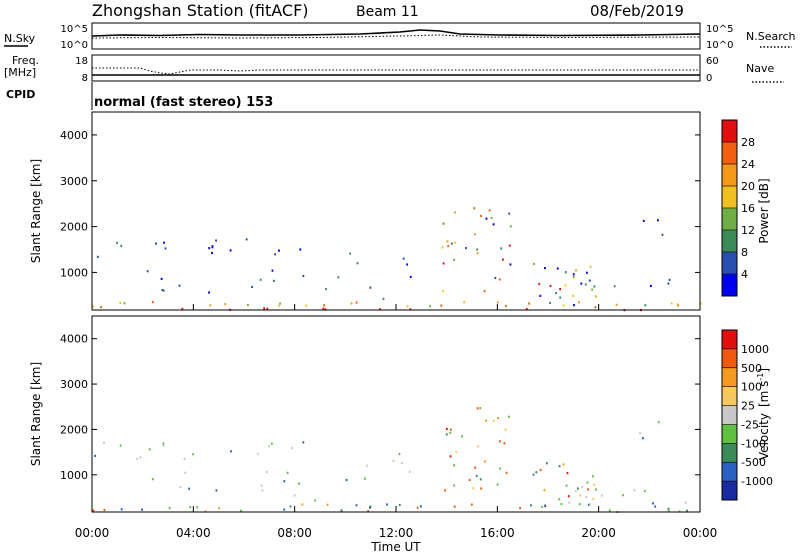  I want to click on power-scatter-layer, so click(397, 259).